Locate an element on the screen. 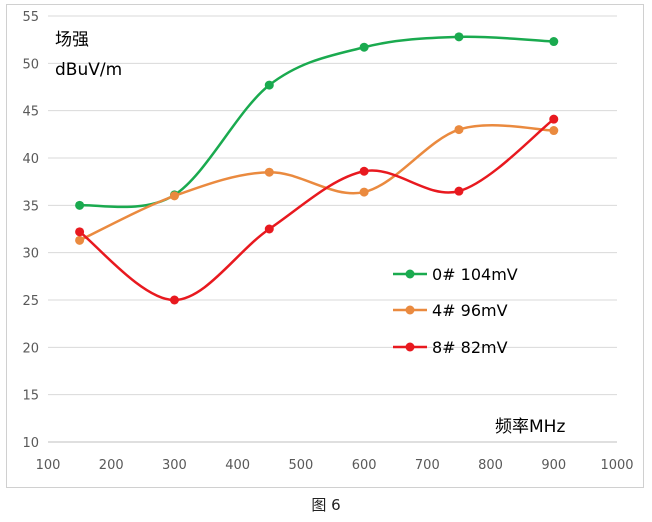 The image size is (652, 522). legend-item: 8# 82mV is located at coordinates (450, 347).